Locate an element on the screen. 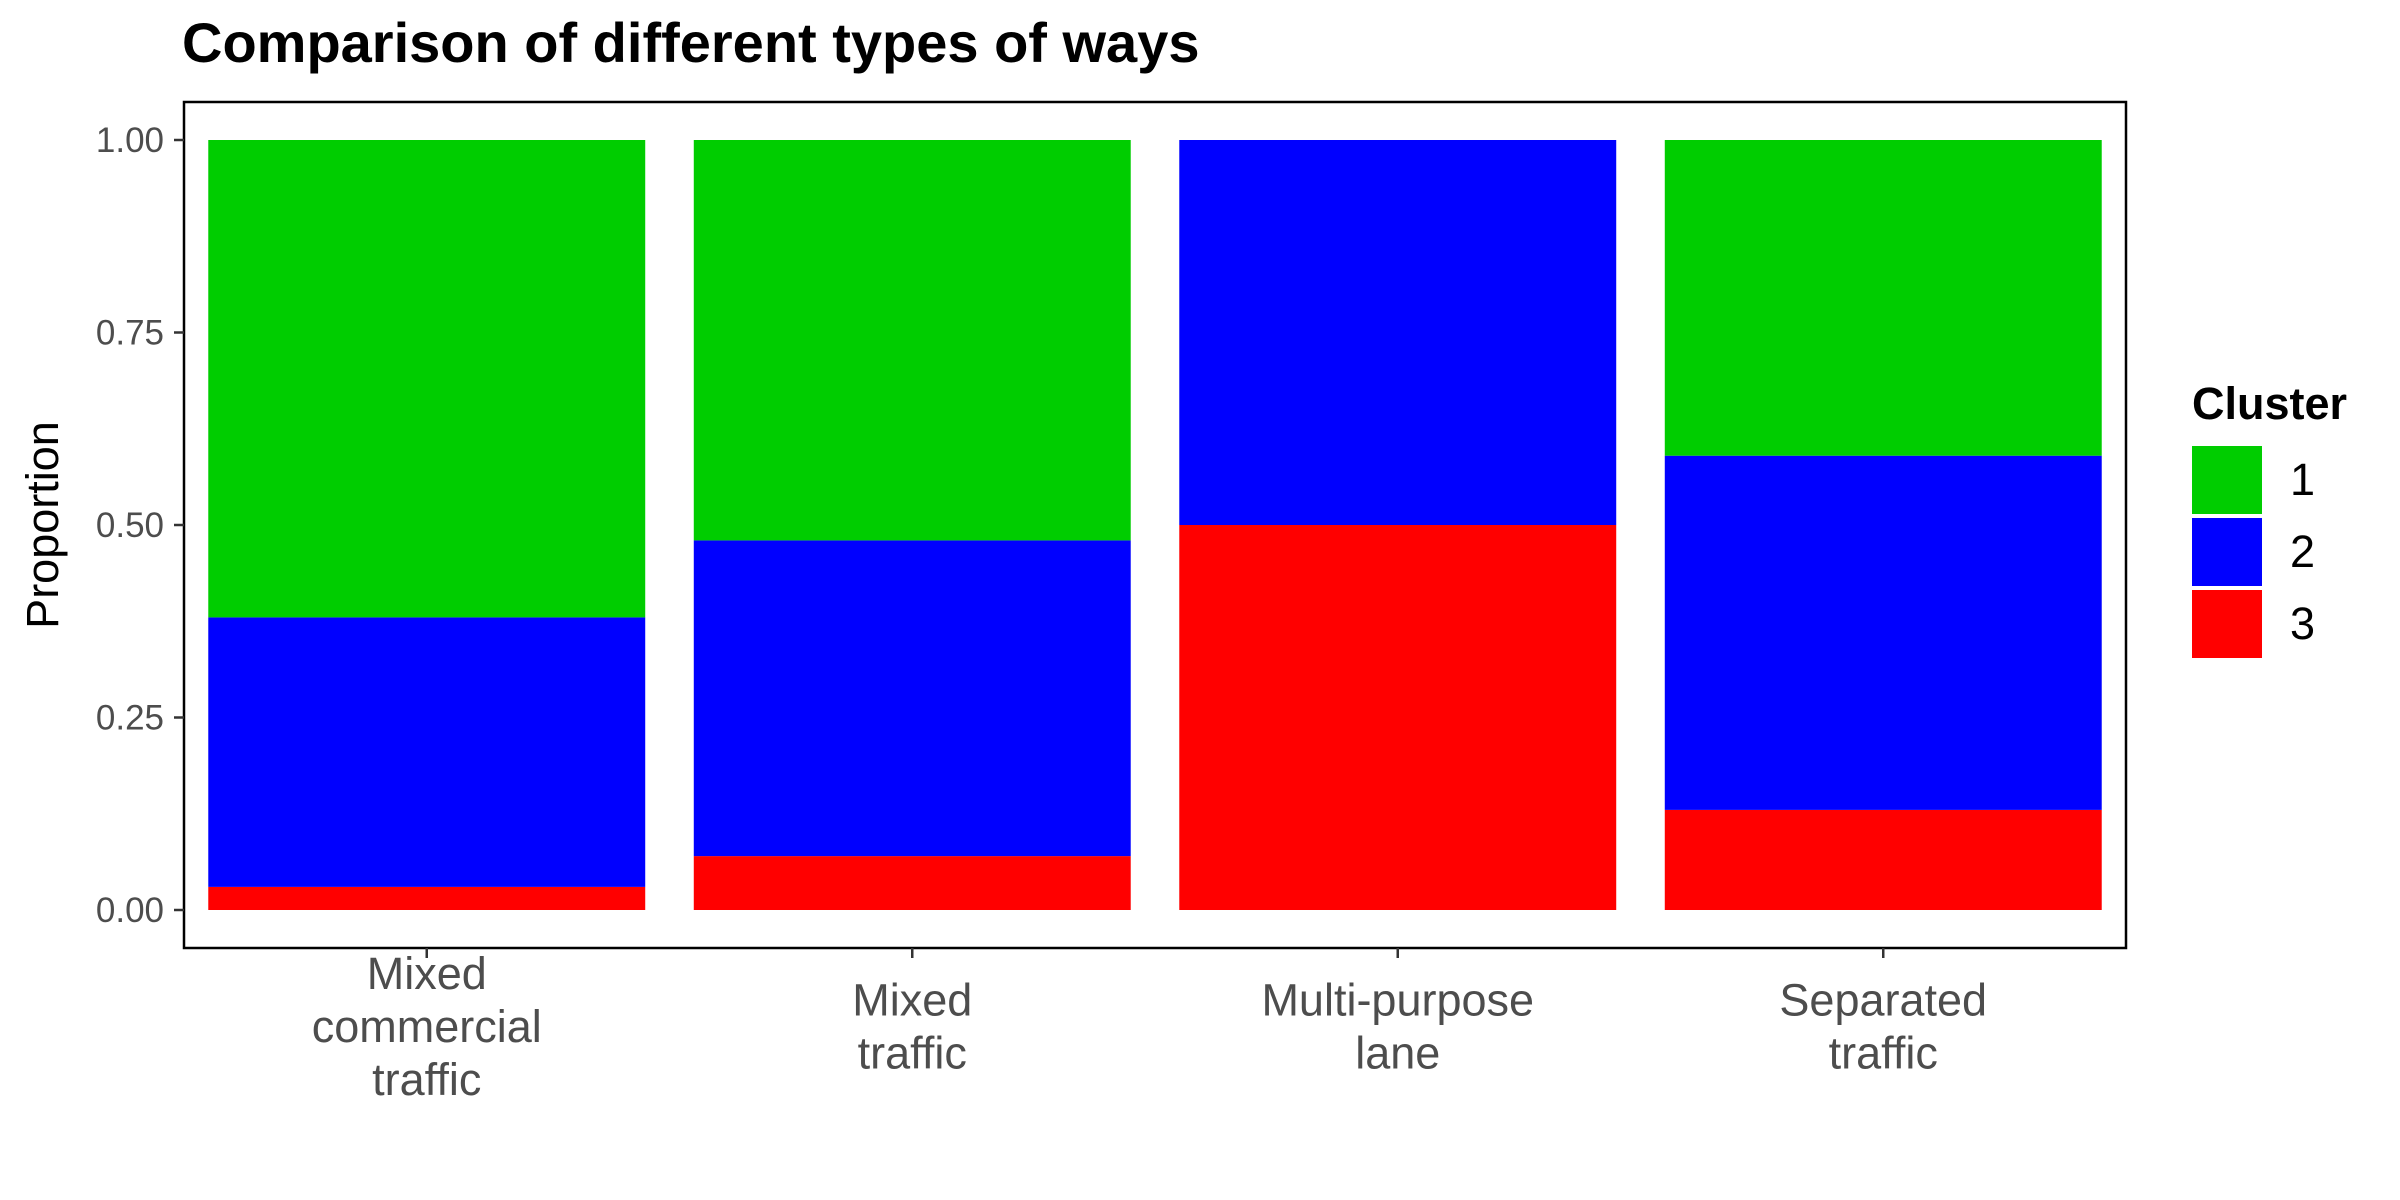 Image resolution: width=2400 pixels, height=1200 pixels. x-category-label-4: Separated traffic is located at coordinates (1883, 1027).